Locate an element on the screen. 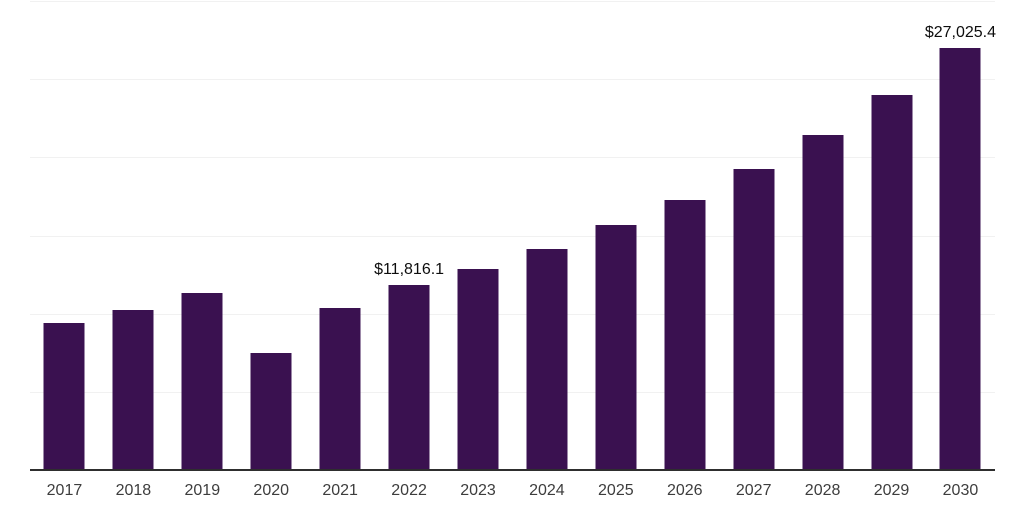 The width and height of the screenshot is (1024, 512). bar-slot-2027 is located at coordinates (753, 235).